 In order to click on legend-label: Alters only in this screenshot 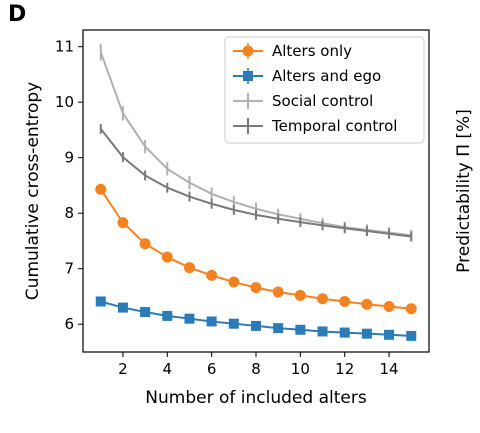, I will do `click(312, 51)`.